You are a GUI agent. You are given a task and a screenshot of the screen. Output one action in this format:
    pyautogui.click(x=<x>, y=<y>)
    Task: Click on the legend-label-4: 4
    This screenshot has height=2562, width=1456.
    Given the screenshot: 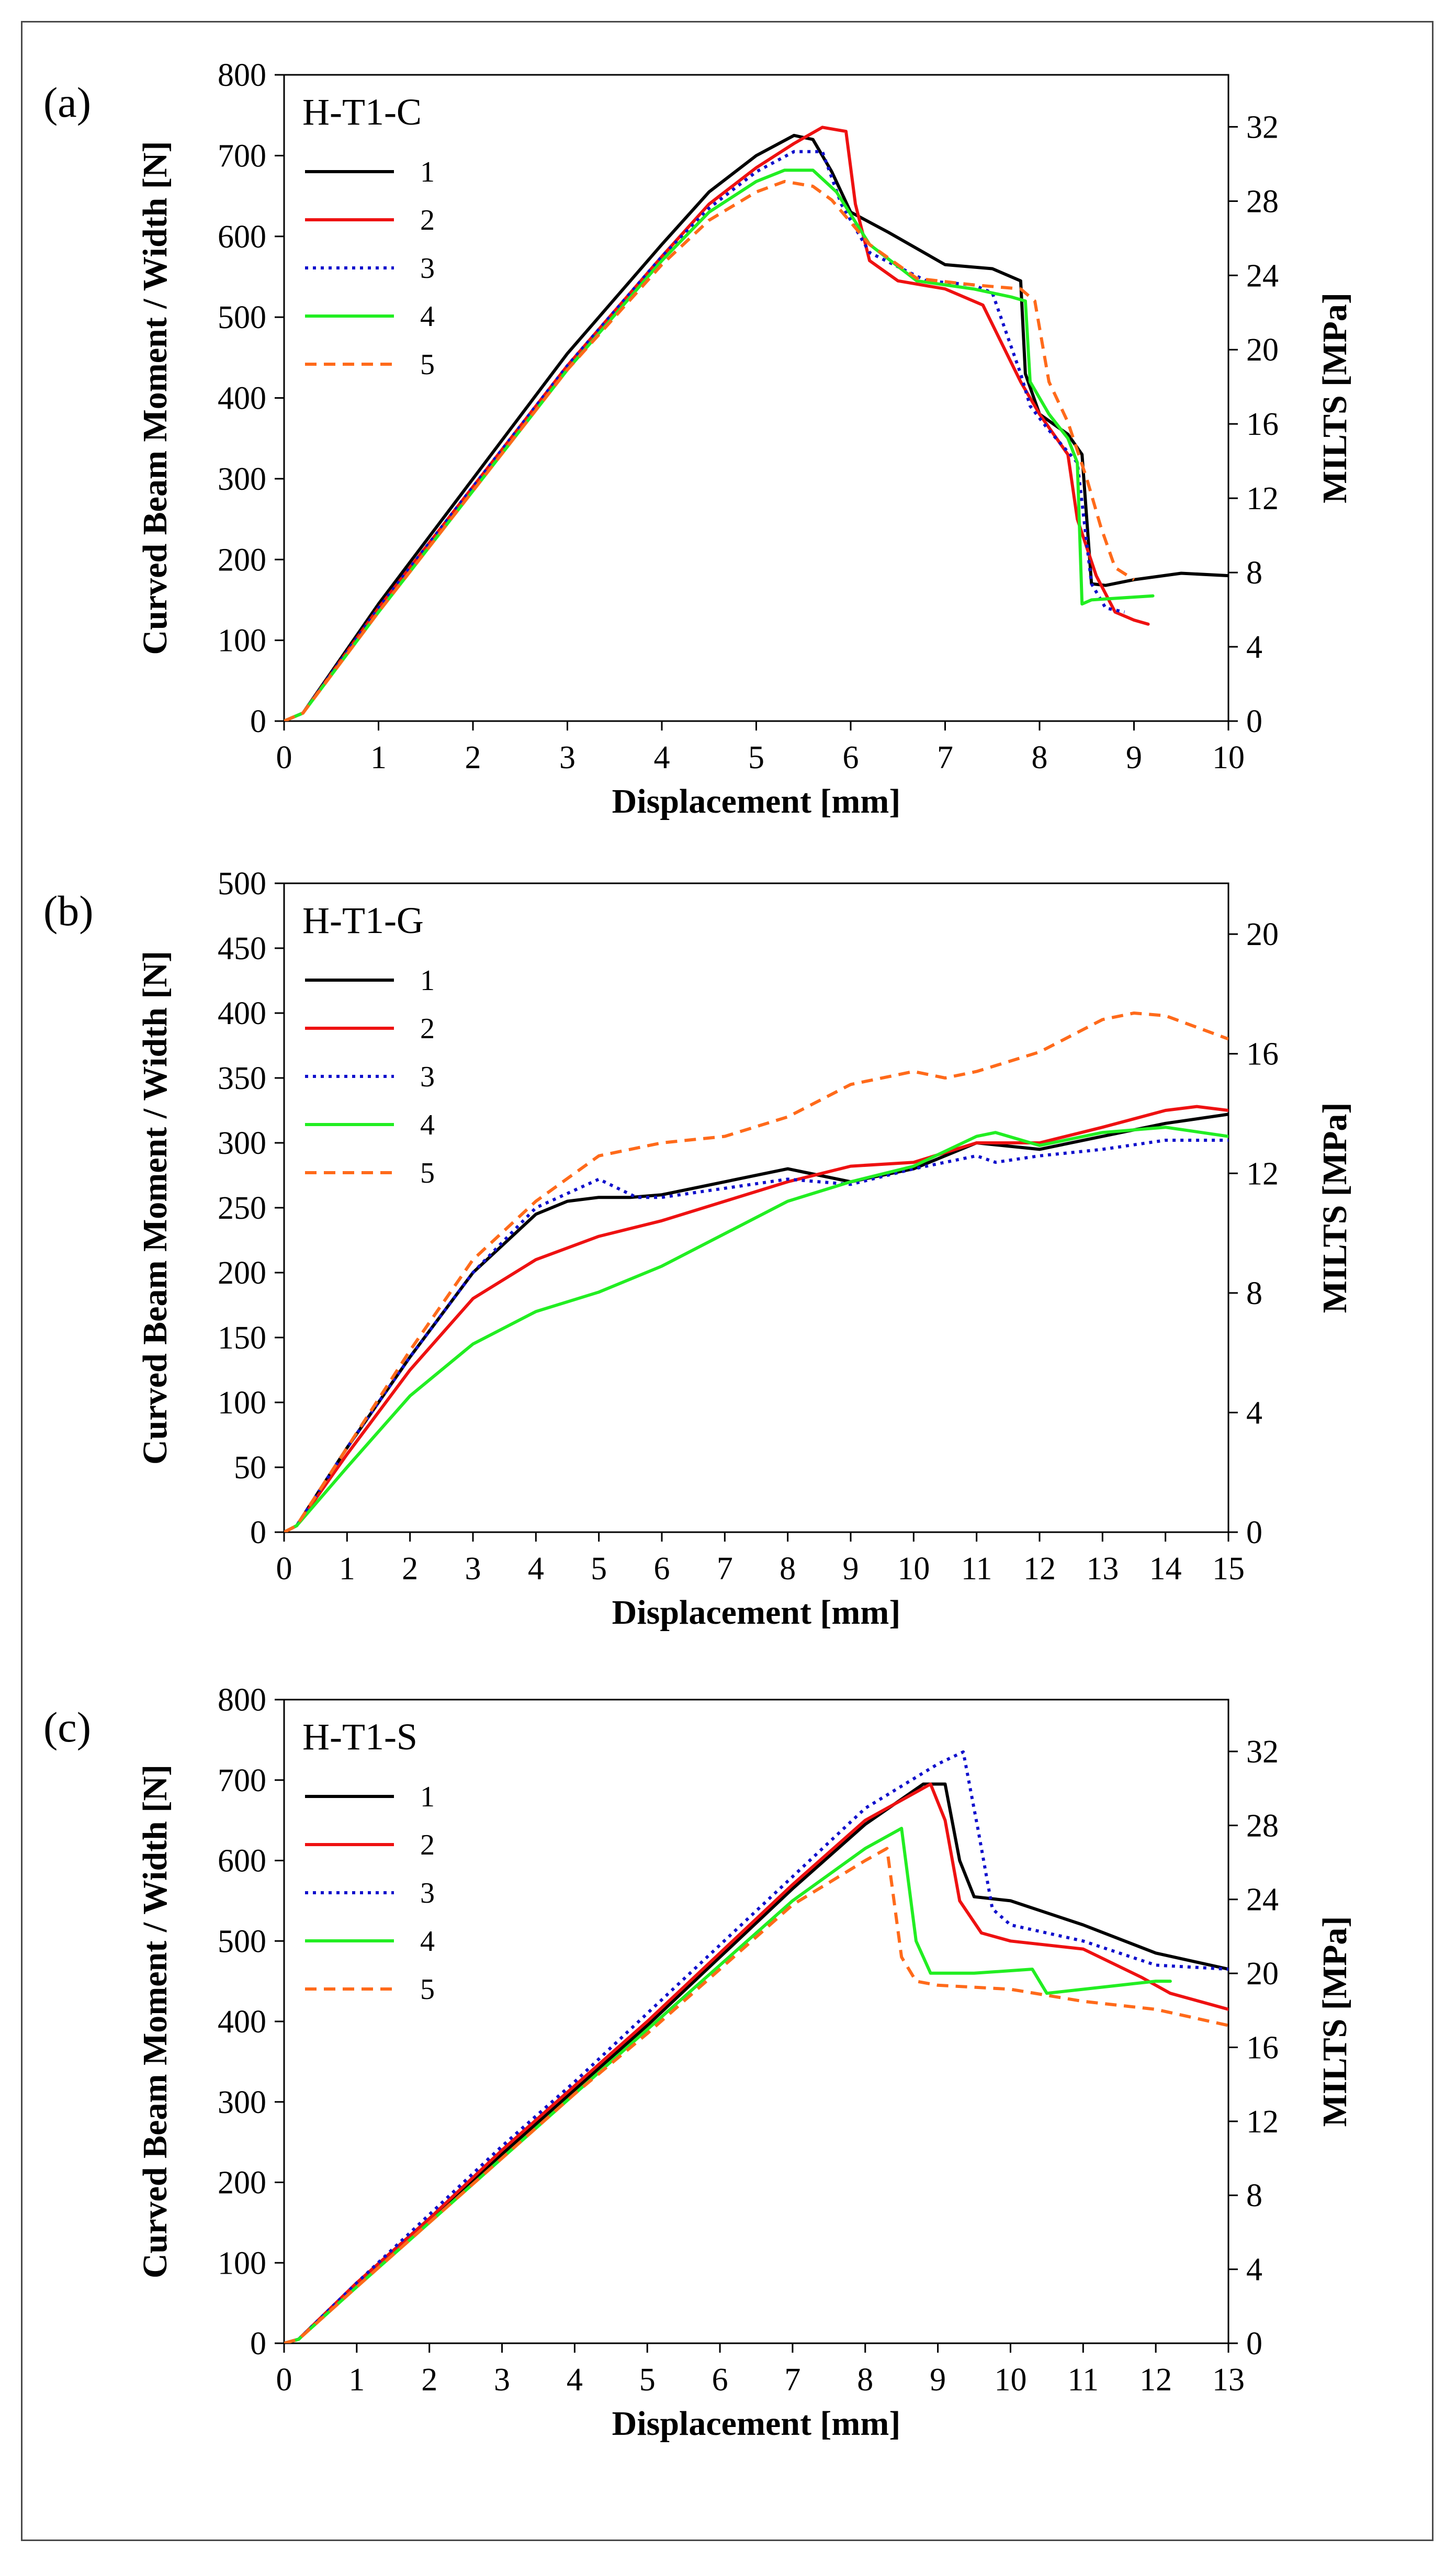 What is the action you would take?
    pyautogui.click(x=427, y=1125)
    